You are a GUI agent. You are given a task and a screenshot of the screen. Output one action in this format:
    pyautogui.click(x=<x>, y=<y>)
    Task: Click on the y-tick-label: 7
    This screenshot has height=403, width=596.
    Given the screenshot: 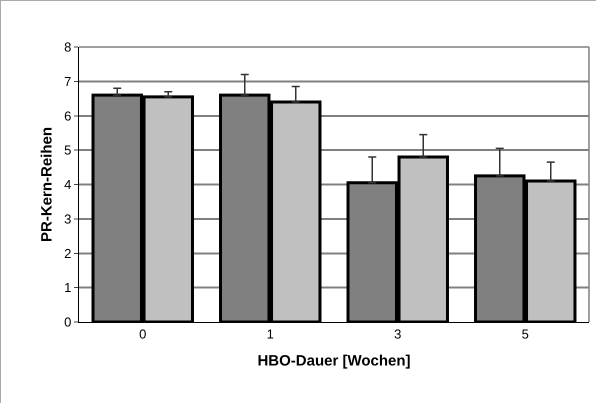 What is the action you would take?
    pyautogui.click(x=68, y=81)
    